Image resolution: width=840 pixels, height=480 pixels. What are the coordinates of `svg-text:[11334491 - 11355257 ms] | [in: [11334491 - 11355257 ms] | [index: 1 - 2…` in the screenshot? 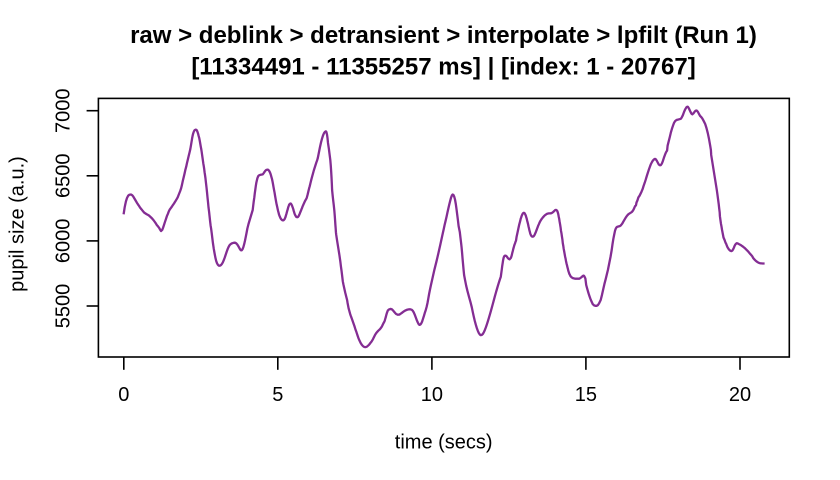 It's located at (443, 67).